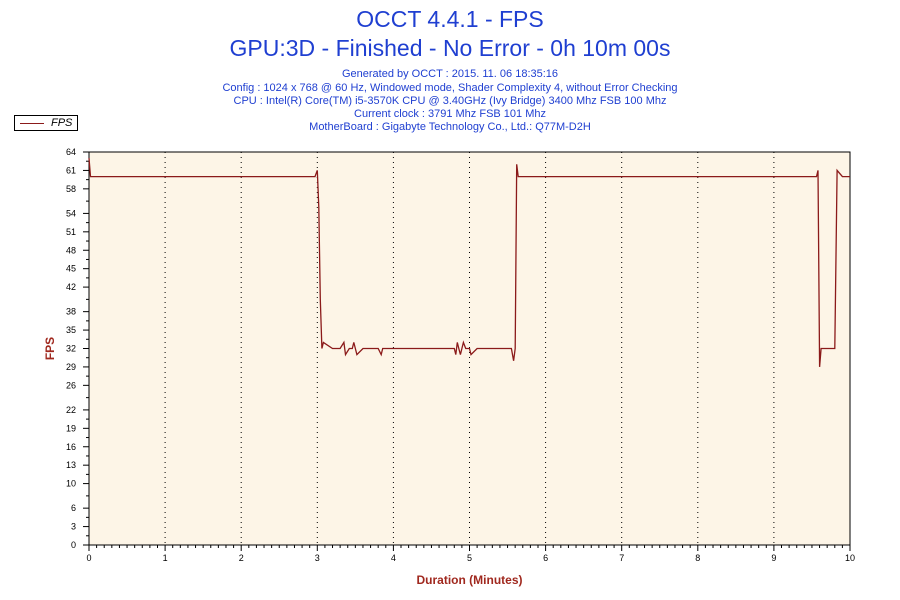  What do you see at coordinates (71, 367) in the screenshot?
I see `y-tick-label: 29` at bounding box center [71, 367].